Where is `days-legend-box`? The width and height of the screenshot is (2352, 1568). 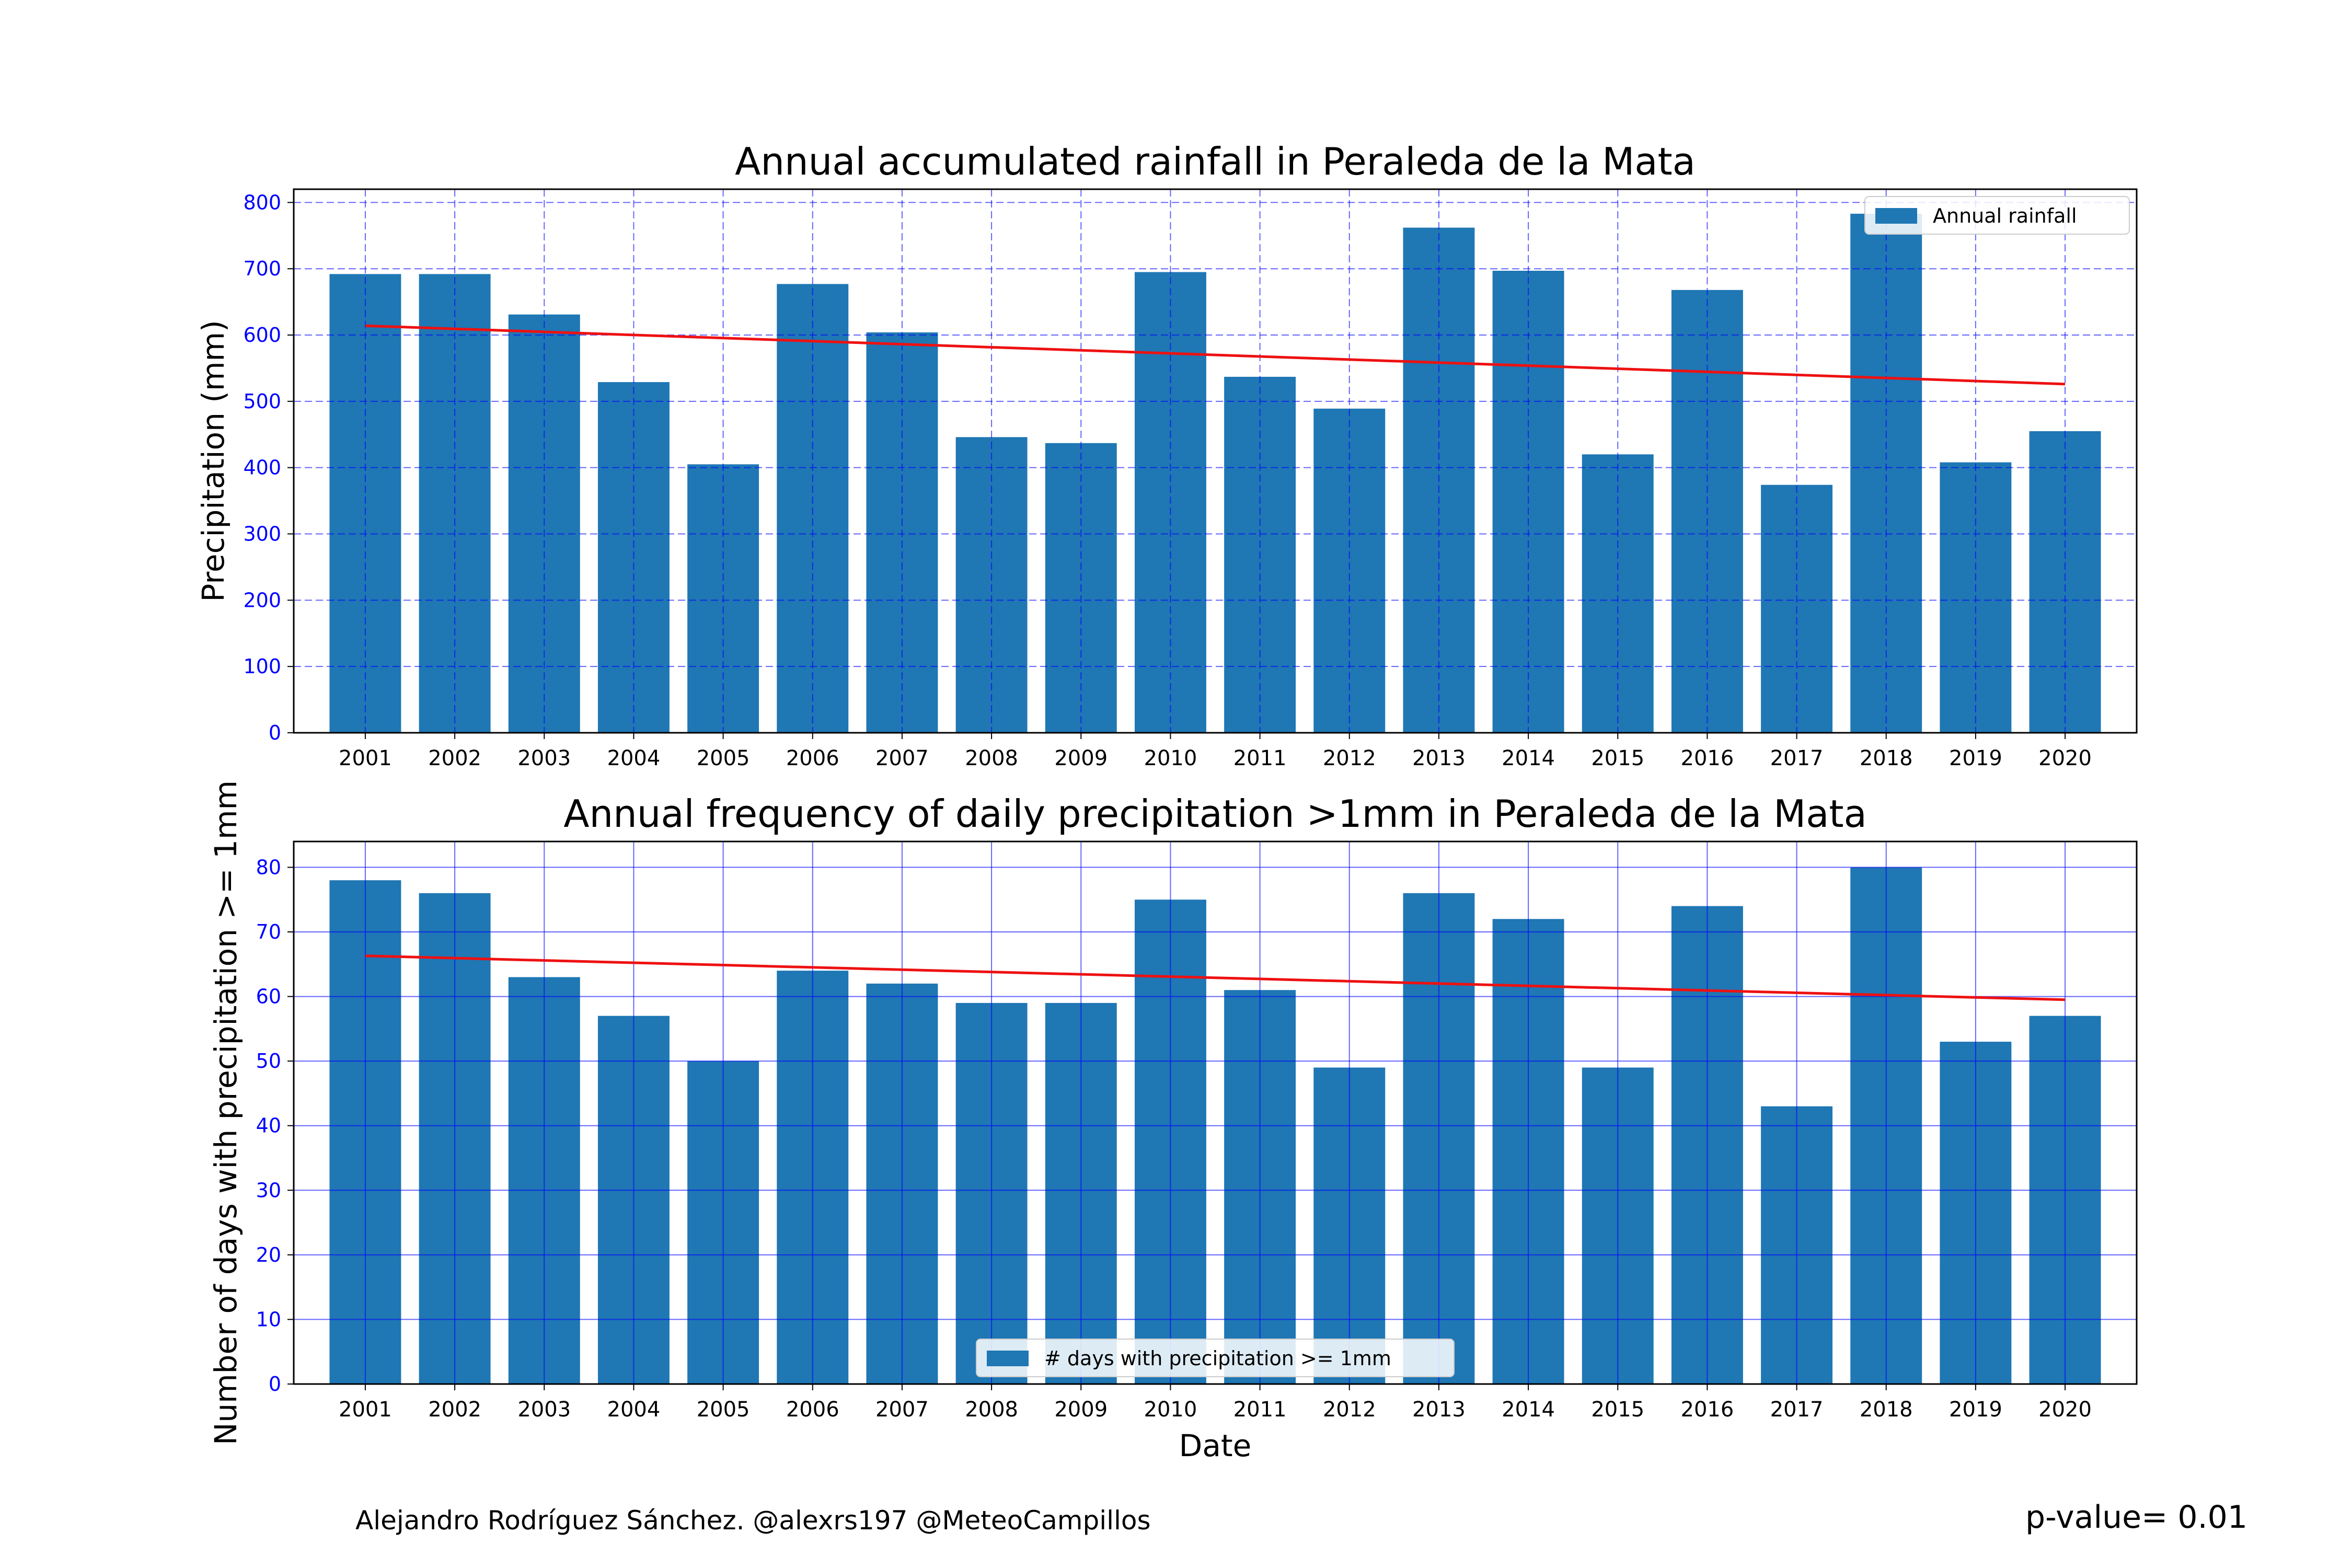
days-legend-box is located at coordinates (1215, 1358).